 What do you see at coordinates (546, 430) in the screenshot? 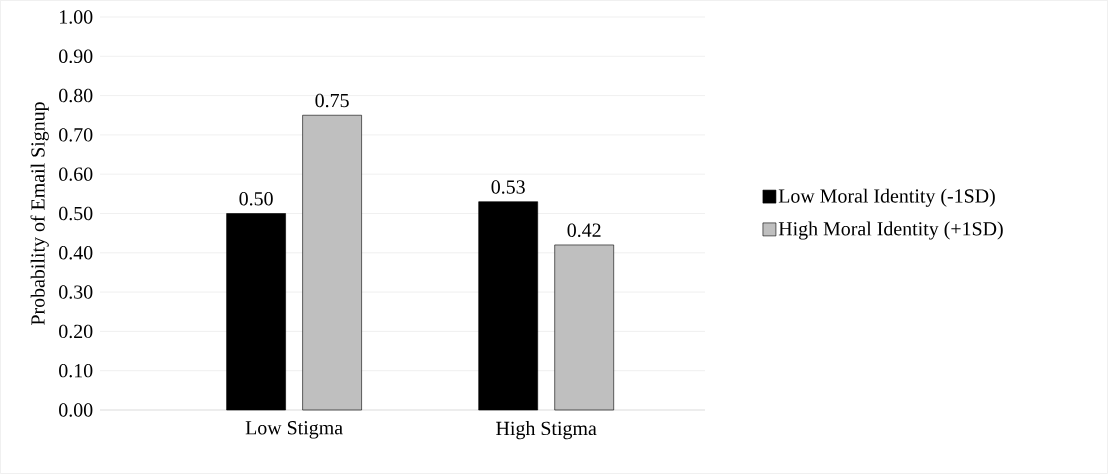
I see `x-tick-label: High Stigma` at bounding box center [546, 430].